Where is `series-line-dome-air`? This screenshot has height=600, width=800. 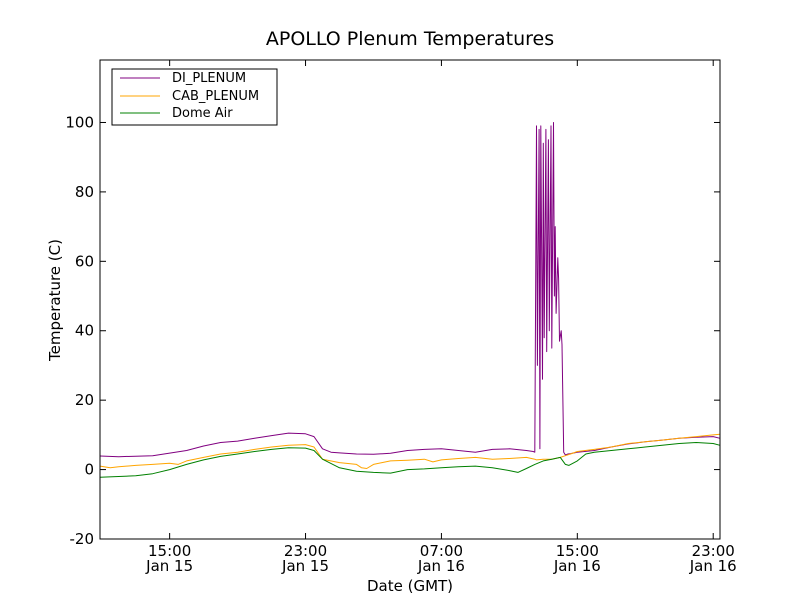 series-line-dome-air is located at coordinates (410, 460).